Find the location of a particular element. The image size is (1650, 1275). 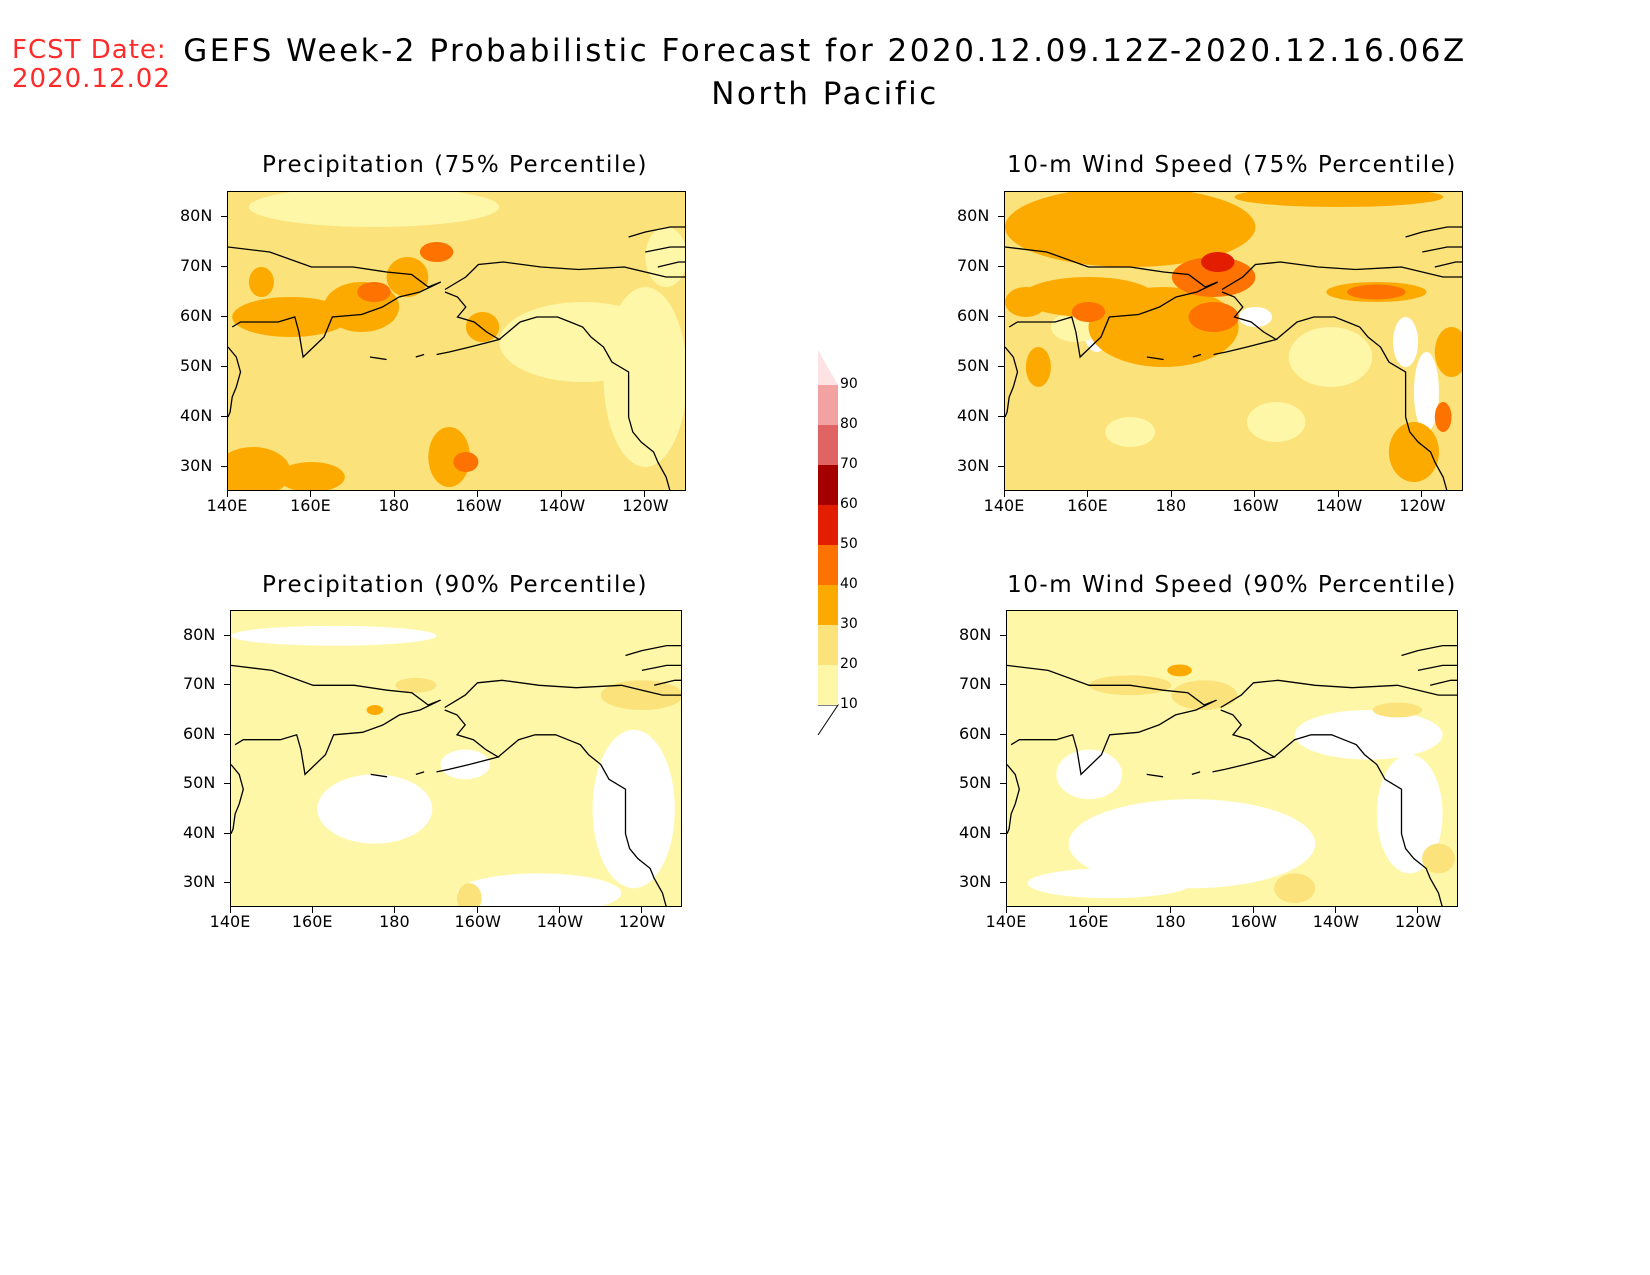

lon-tick-label: 160E is located at coordinates (1087, 505).